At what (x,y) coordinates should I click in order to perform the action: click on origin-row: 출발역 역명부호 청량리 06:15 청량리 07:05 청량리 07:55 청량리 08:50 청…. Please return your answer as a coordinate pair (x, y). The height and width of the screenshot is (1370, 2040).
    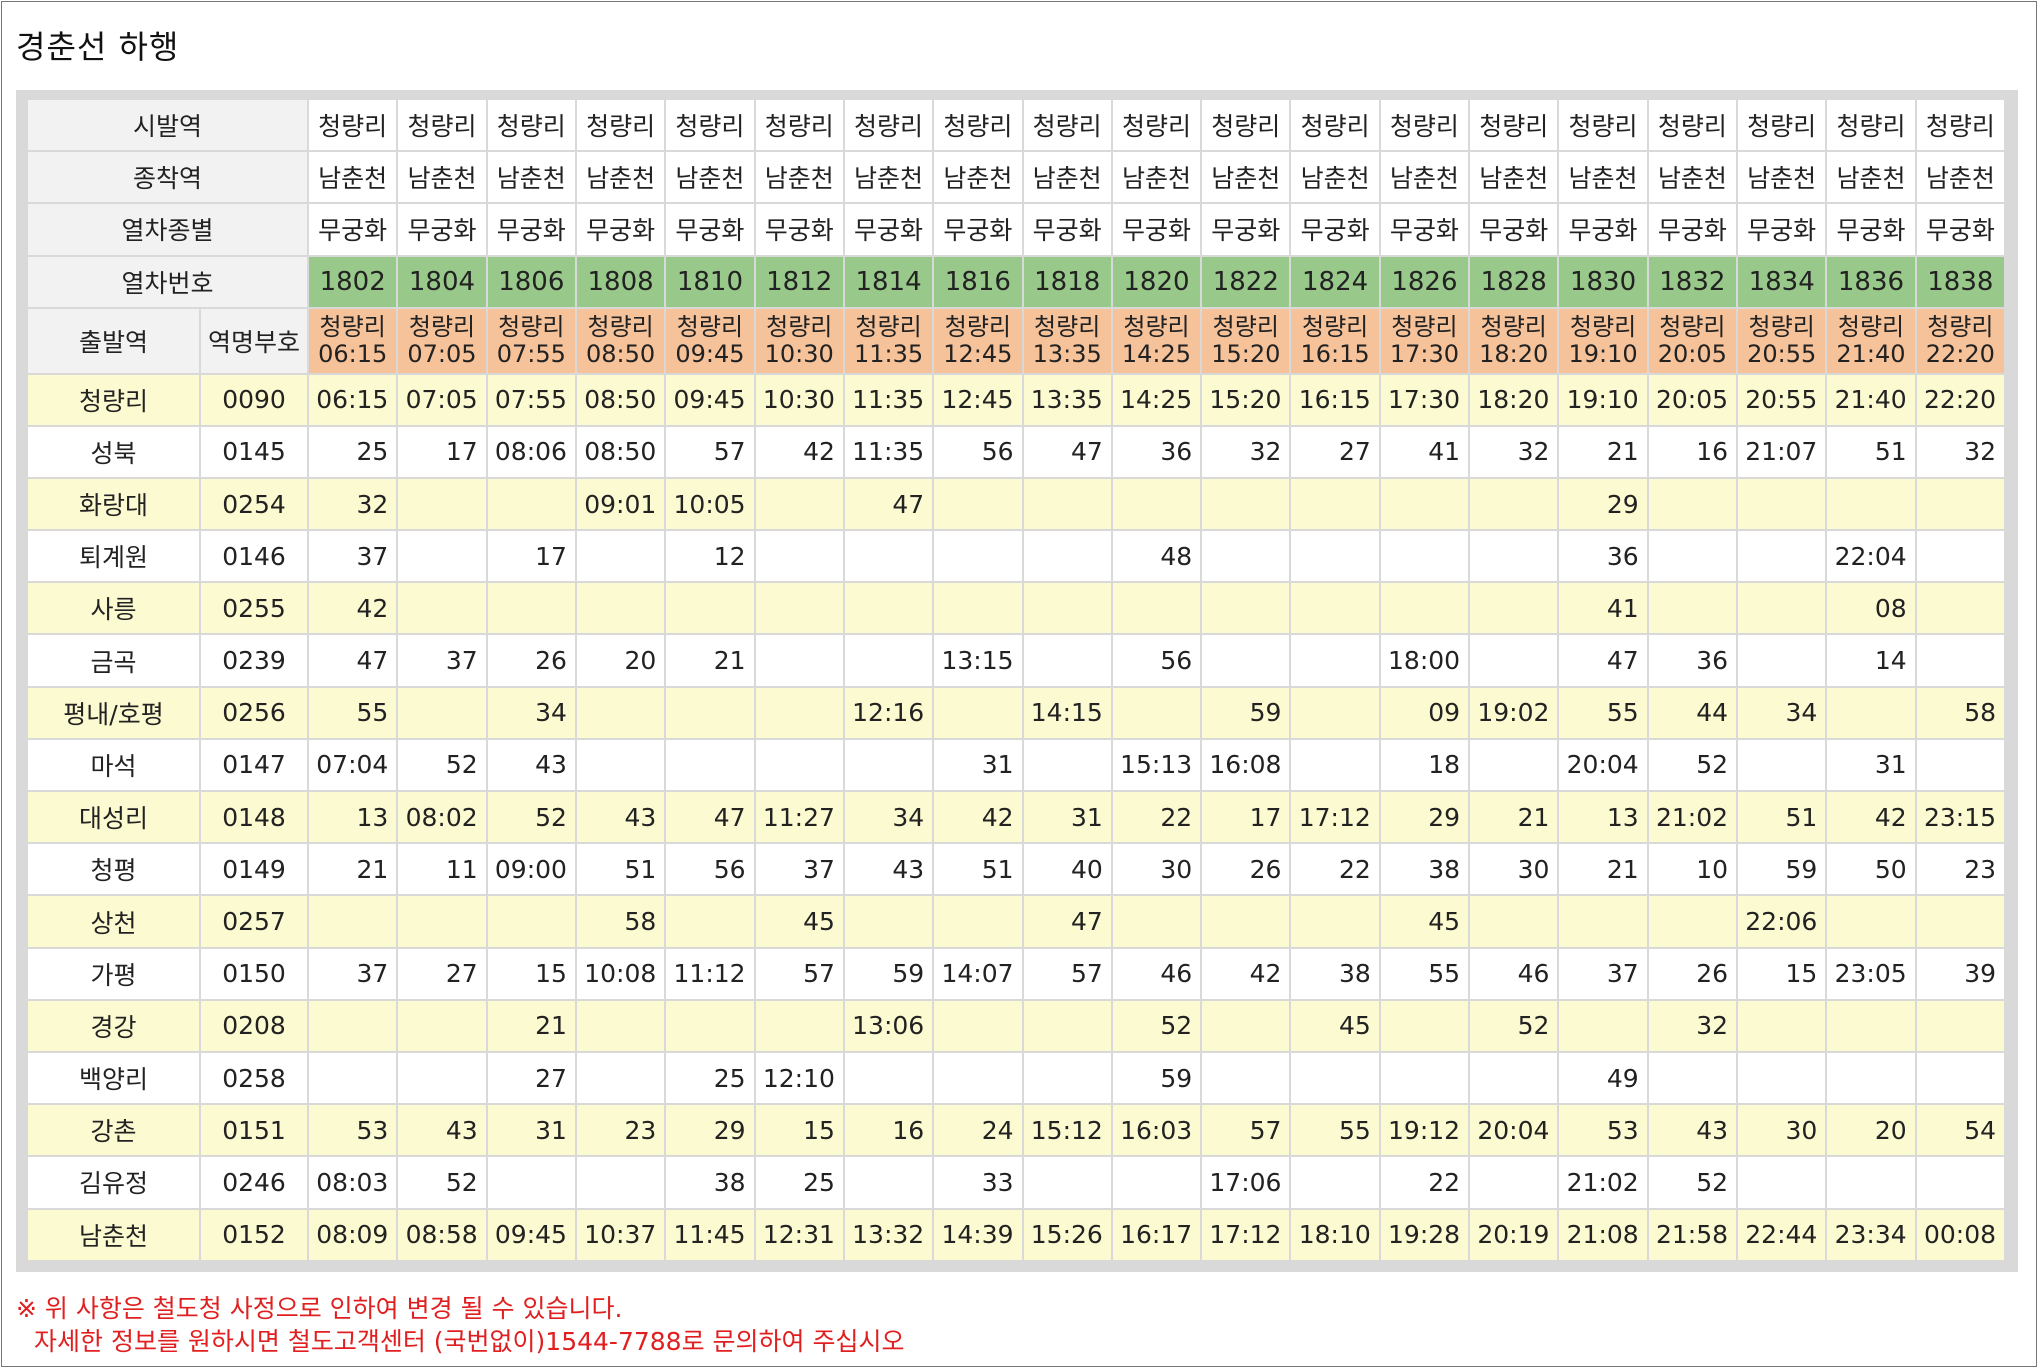
    Looking at the image, I should click on (1016, 340).